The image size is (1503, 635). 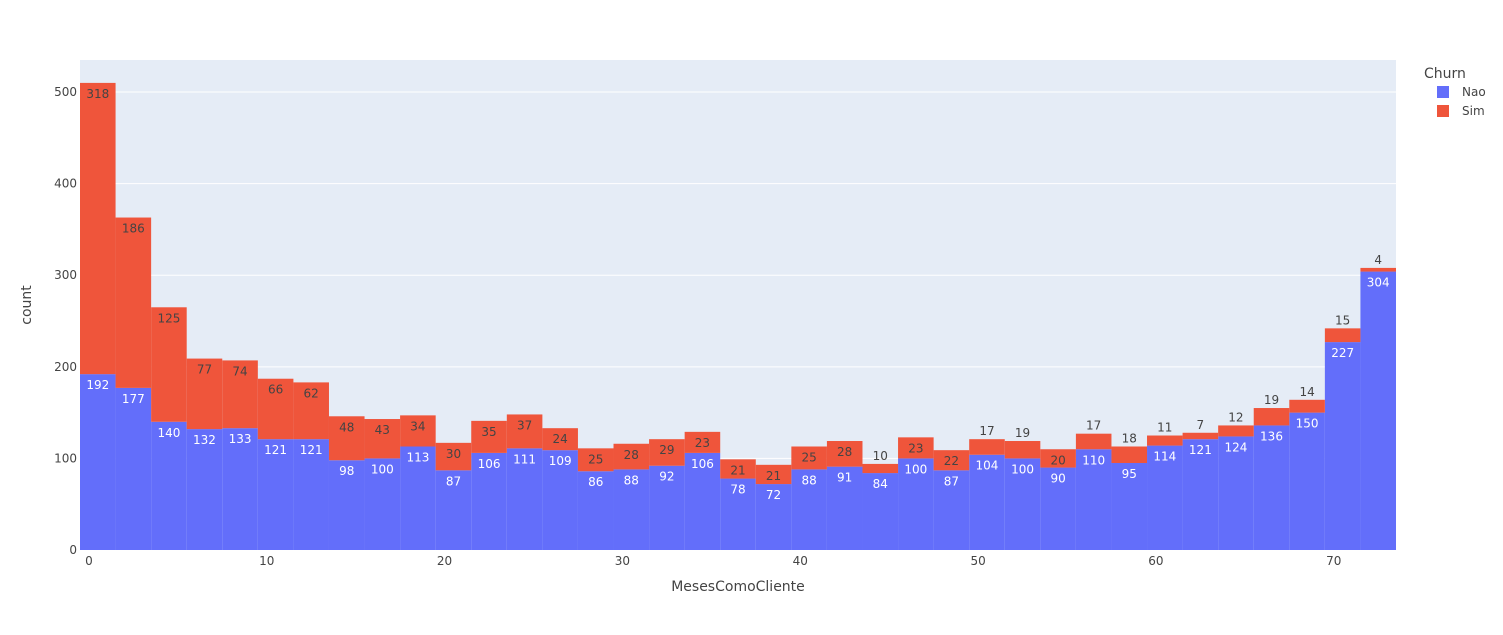 I want to click on legend-swatch-sim, so click(x=1443, y=111).